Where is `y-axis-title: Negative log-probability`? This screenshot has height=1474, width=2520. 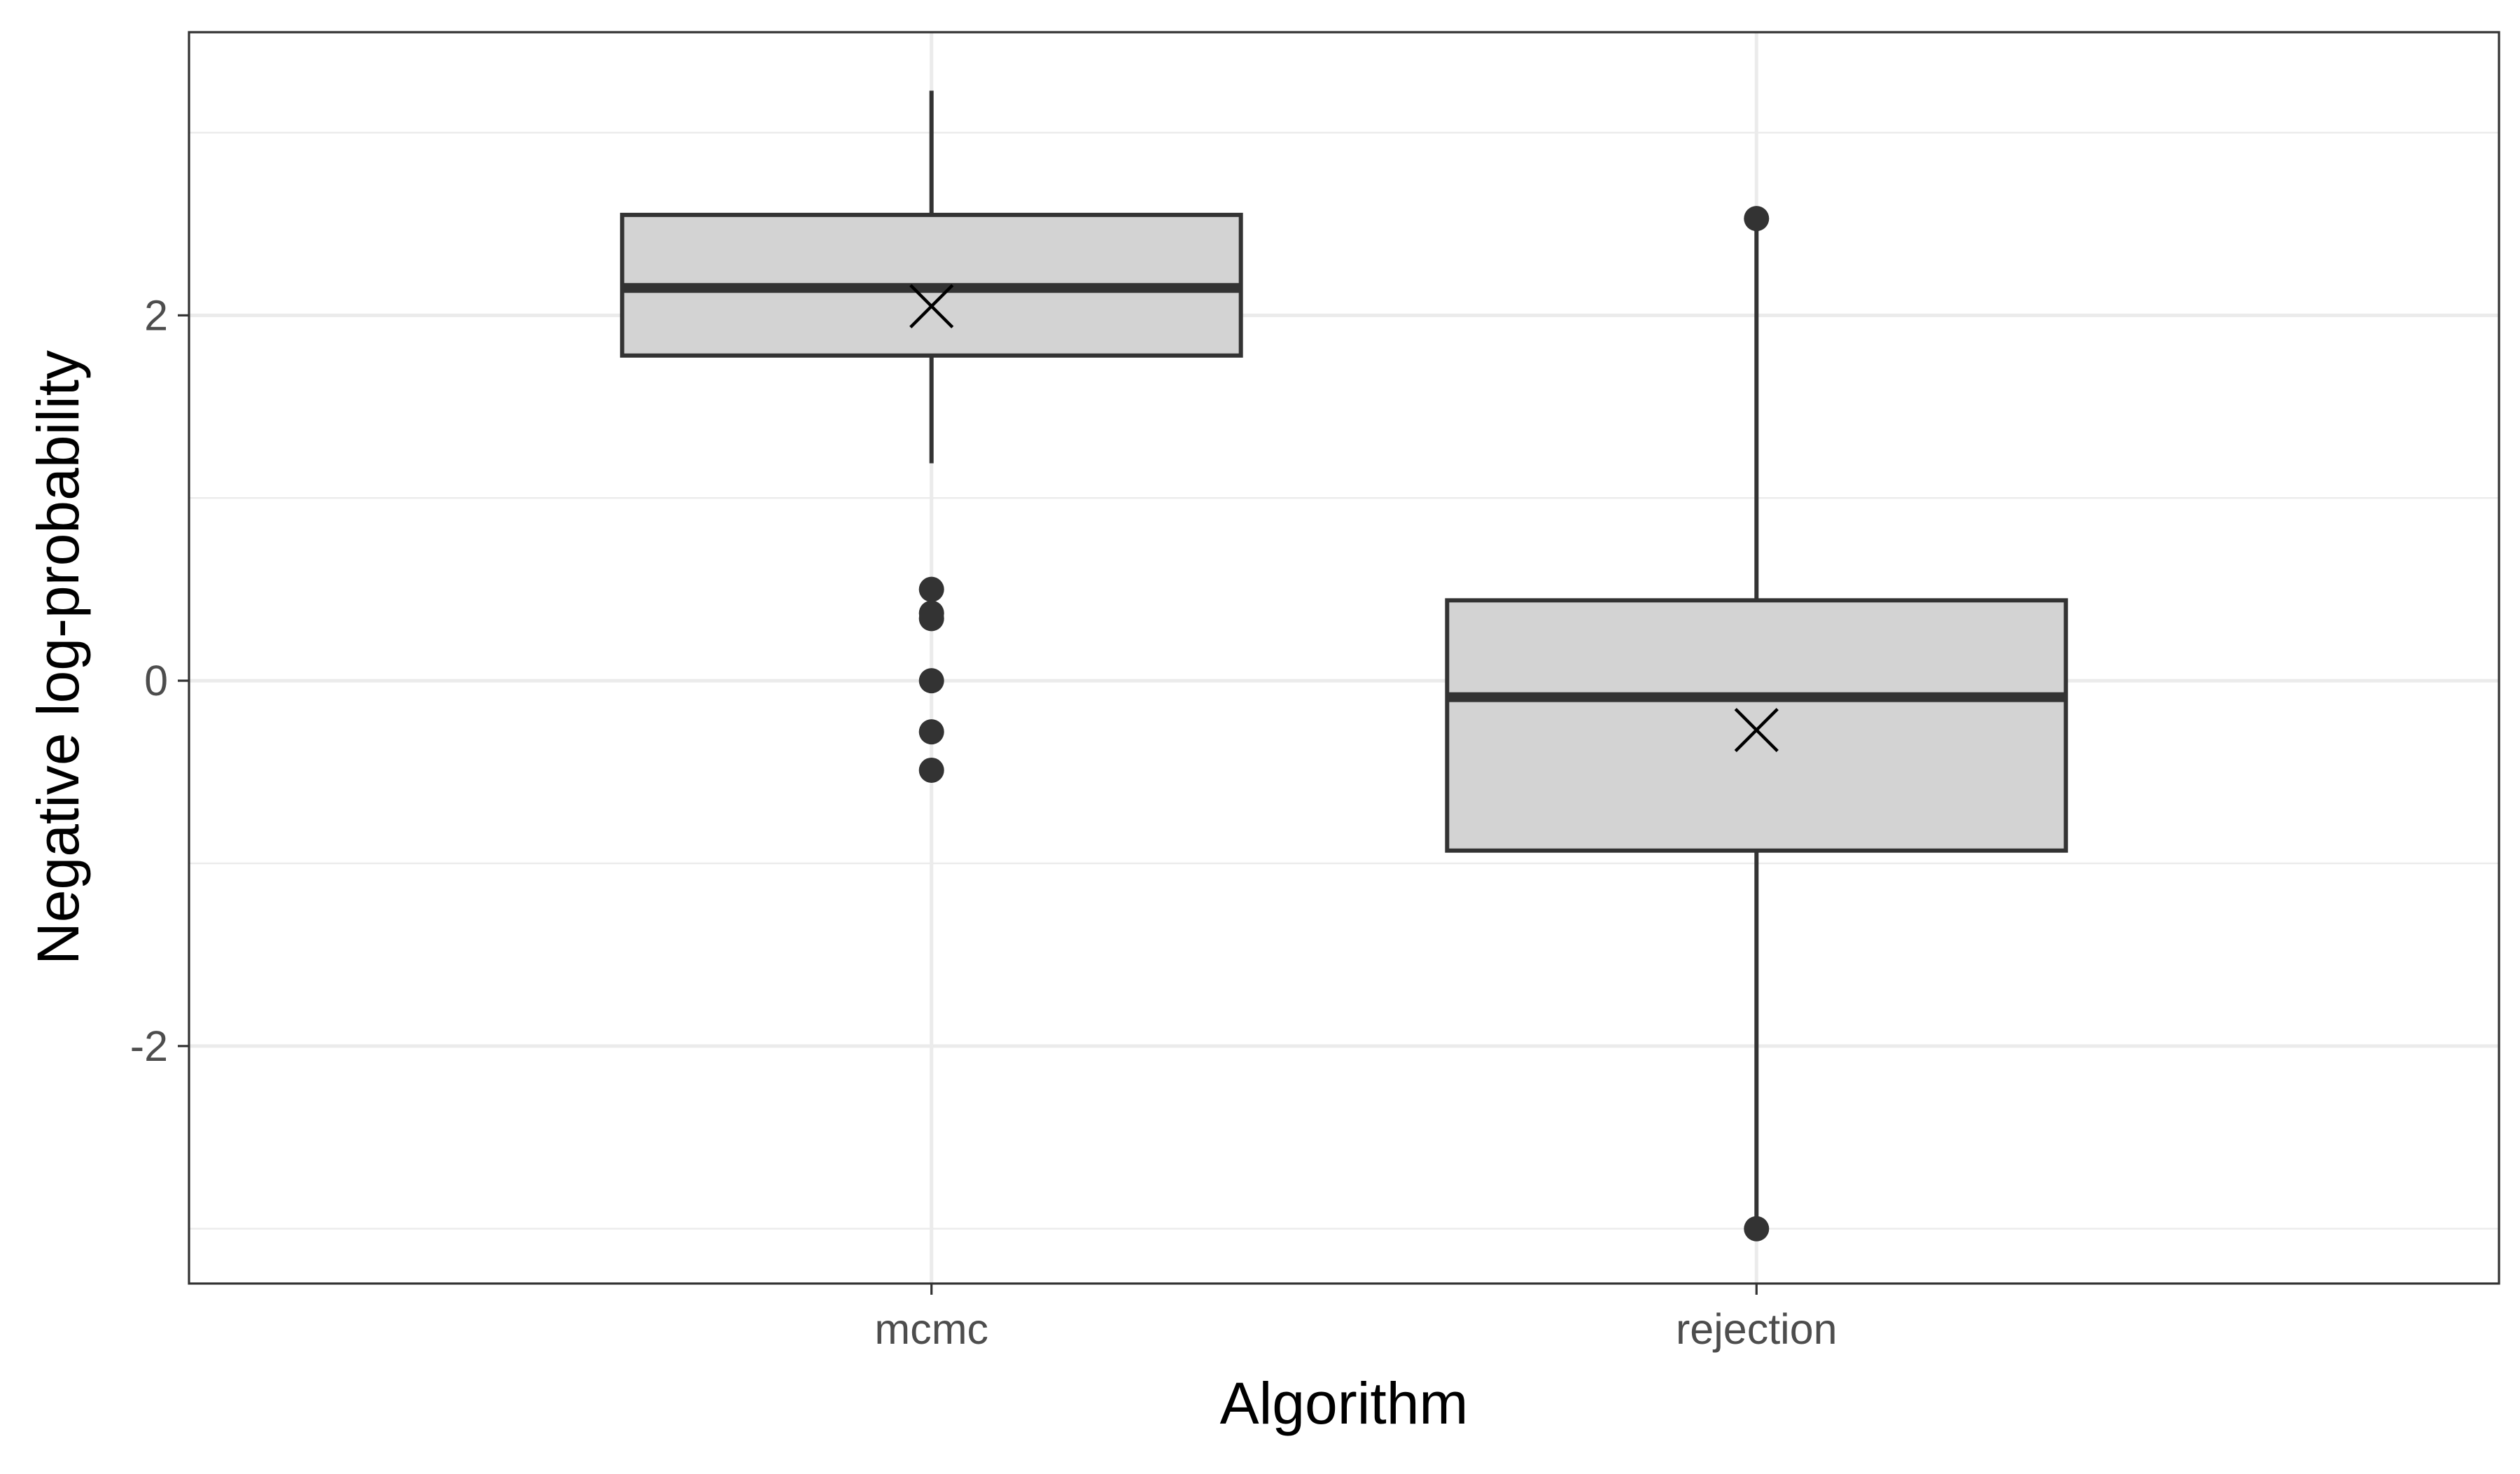
y-axis-title: Negative log-probability is located at coordinates (58, 658).